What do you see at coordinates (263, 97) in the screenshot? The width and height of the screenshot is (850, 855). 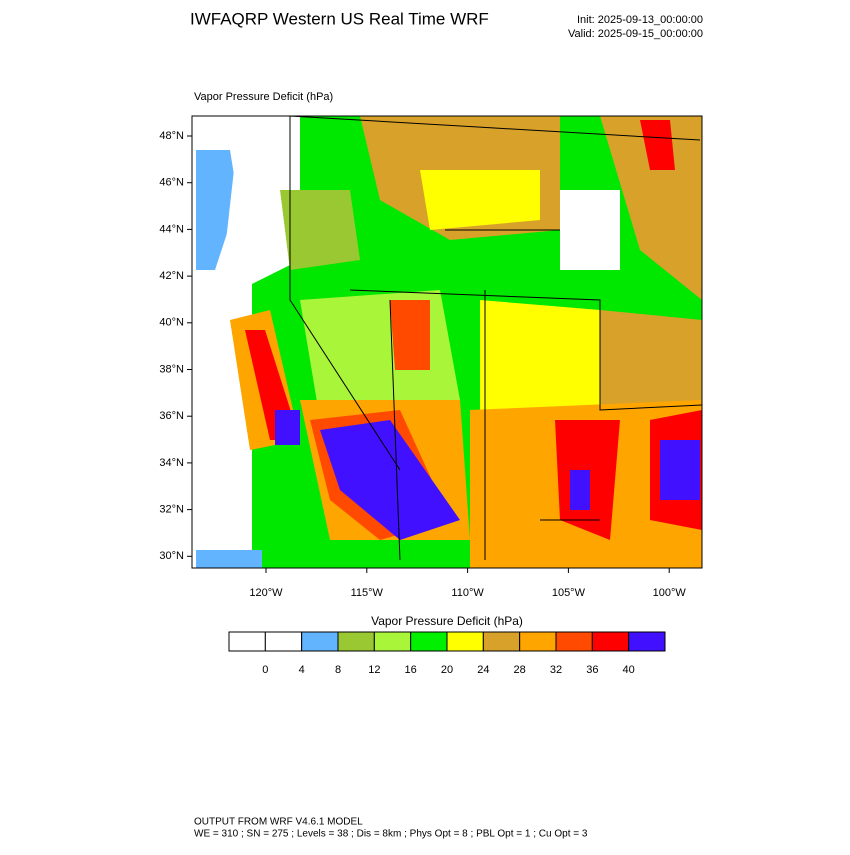 I see `map-label: Vapor Pressure Deficit (hPa)` at bounding box center [263, 97].